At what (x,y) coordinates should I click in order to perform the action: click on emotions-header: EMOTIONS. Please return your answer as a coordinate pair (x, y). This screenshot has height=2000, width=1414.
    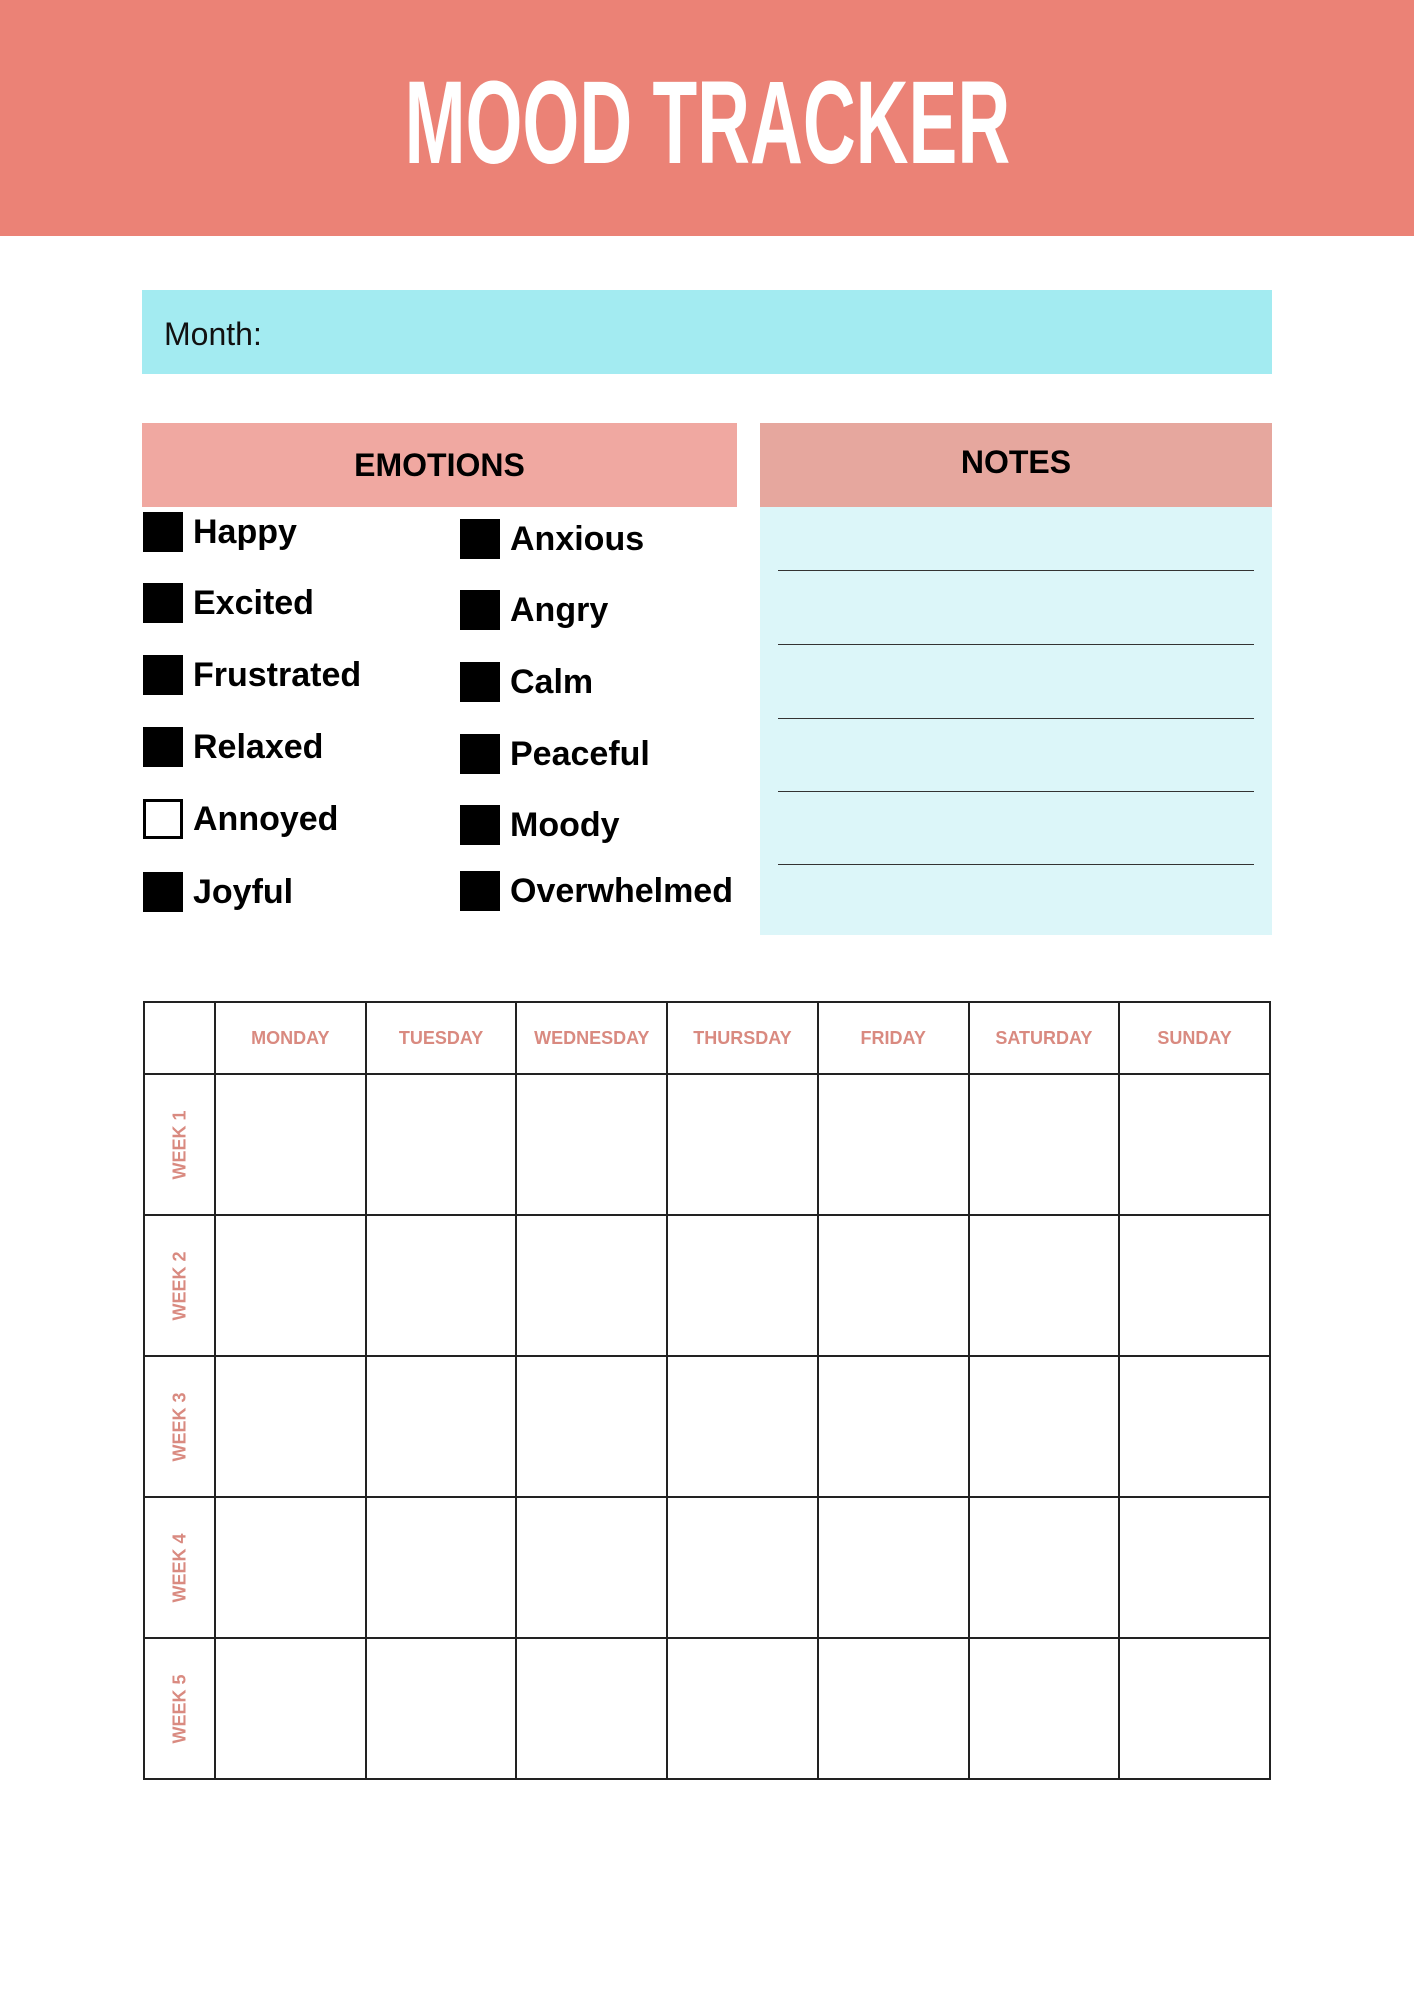
    Looking at the image, I should click on (439, 465).